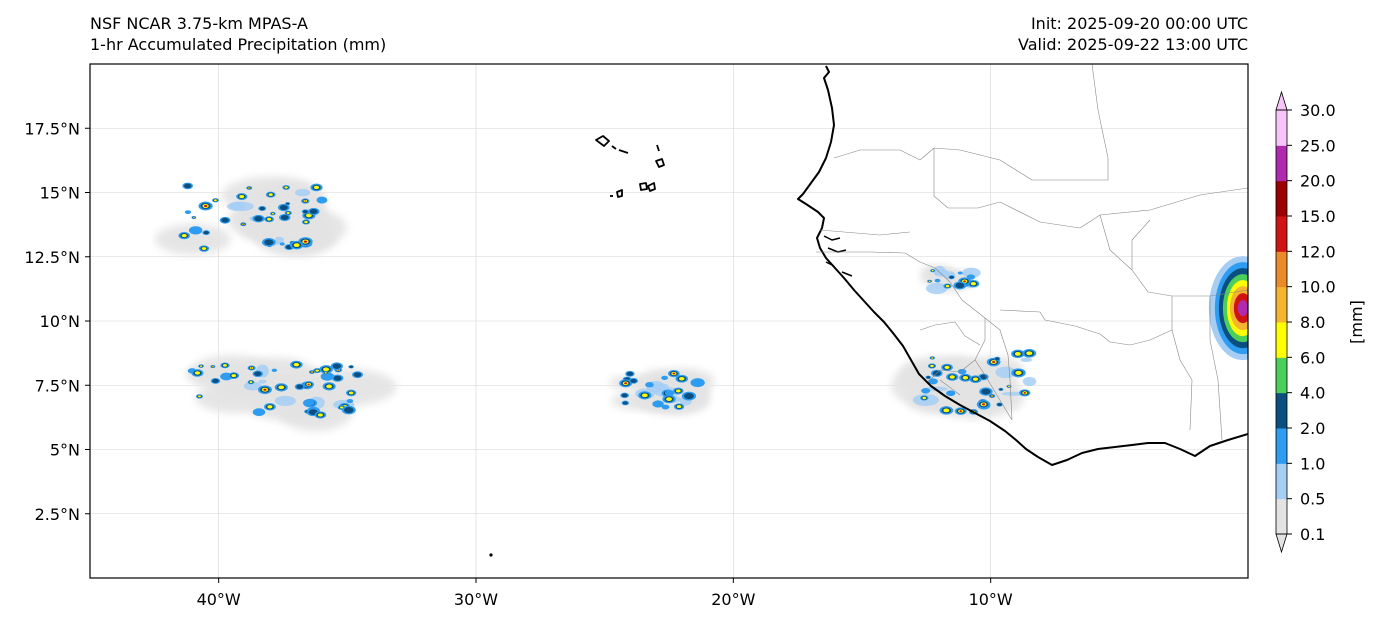  I want to click on colorbar-tick-label: 25.0, so click(1318, 145).